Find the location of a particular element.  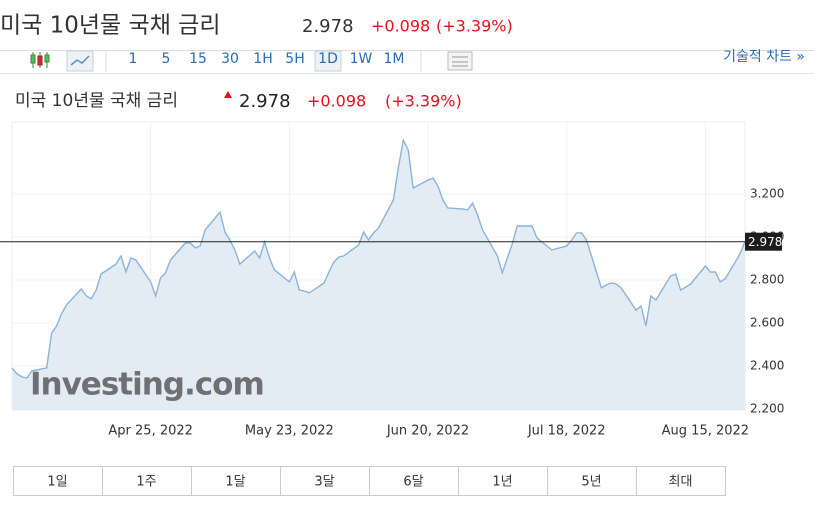

interval-button: 5 is located at coordinates (166, 59).